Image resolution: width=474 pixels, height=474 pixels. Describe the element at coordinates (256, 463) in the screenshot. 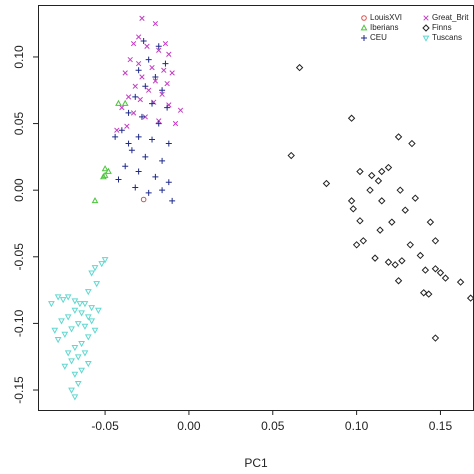

I see `x-axis-label: PC1` at that location.